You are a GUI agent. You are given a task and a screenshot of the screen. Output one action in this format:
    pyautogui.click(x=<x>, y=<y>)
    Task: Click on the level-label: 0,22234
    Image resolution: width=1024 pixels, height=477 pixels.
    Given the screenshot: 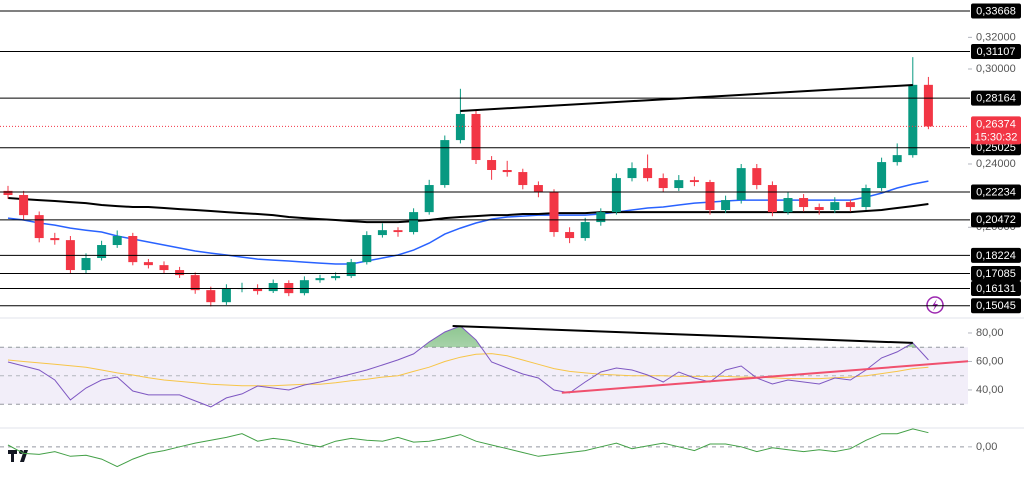 What is the action you would take?
    pyautogui.click(x=996, y=192)
    